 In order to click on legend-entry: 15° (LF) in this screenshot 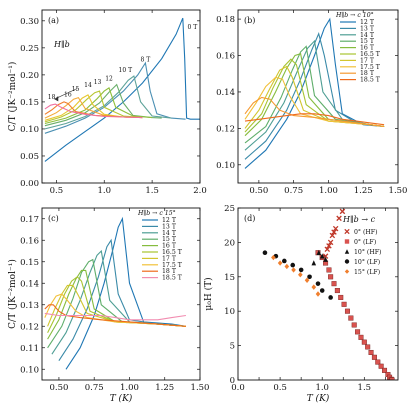, I will do `click(367, 272)`.